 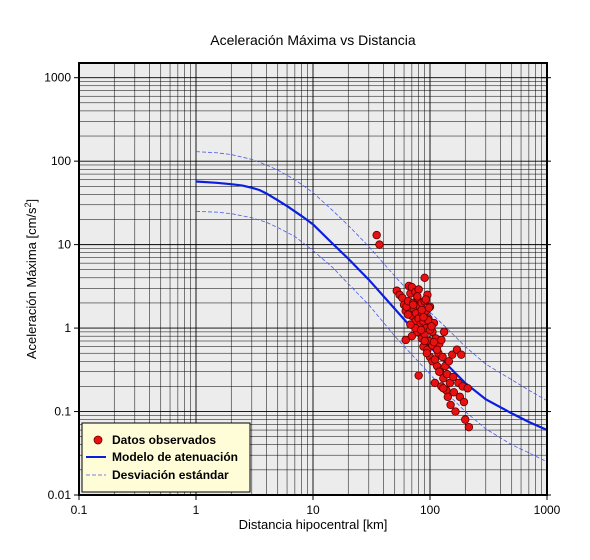 I want to click on x-tick-label: 1000, so click(x=547, y=510).